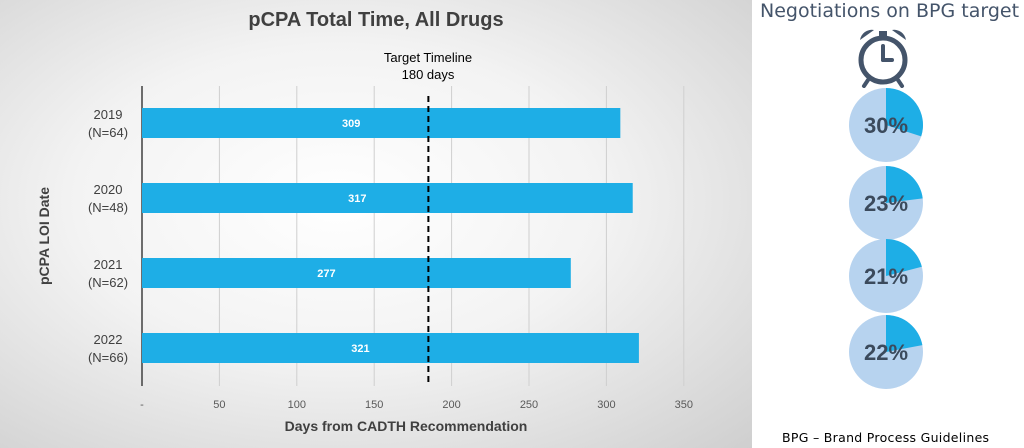 This screenshot has height=448, width=1024. Describe the element at coordinates (428, 74) in the screenshot. I see `target-sublabel: 180 days` at that location.